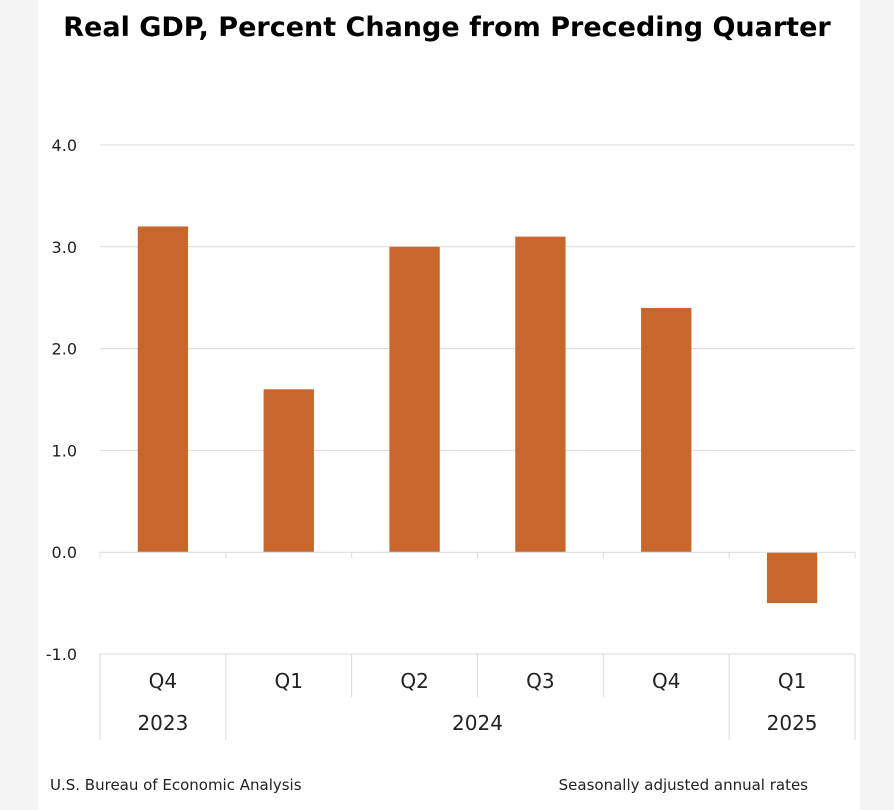 This screenshot has height=810, width=894. What do you see at coordinates (64, 349) in the screenshot?
I see `y-tick-label: 2.0` at bounding box center [64, 349].